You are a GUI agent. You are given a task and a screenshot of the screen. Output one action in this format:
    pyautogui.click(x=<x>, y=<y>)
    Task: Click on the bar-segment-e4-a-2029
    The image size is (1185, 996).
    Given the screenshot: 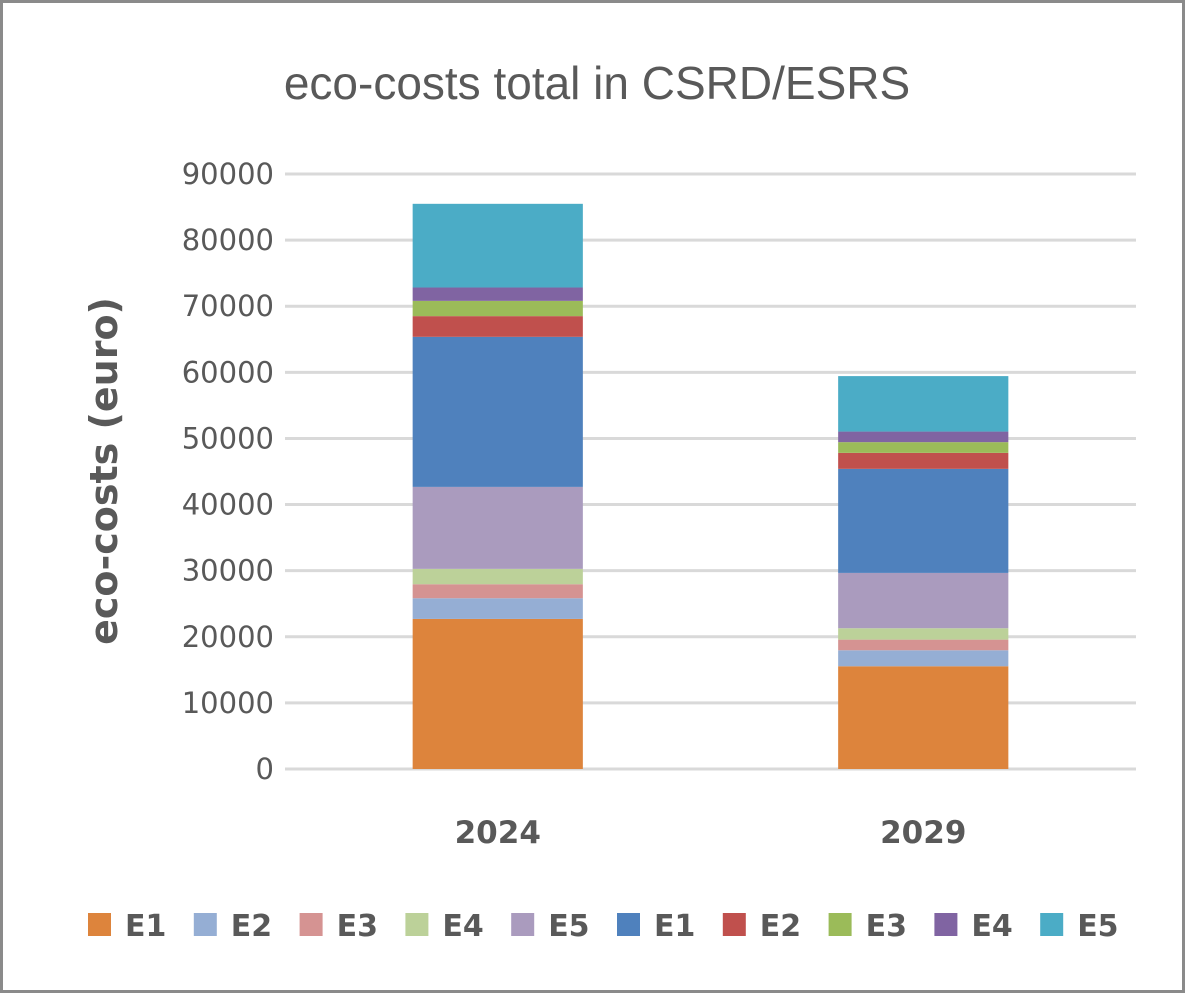 What is the action you would take?
    pyautogui.click(x=923, y=634)
    